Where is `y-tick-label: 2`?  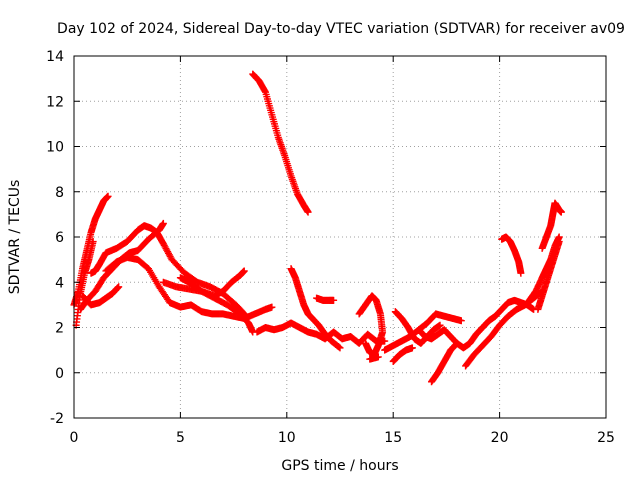 y-tick-label: 2 is located at coordinates (59, 329).